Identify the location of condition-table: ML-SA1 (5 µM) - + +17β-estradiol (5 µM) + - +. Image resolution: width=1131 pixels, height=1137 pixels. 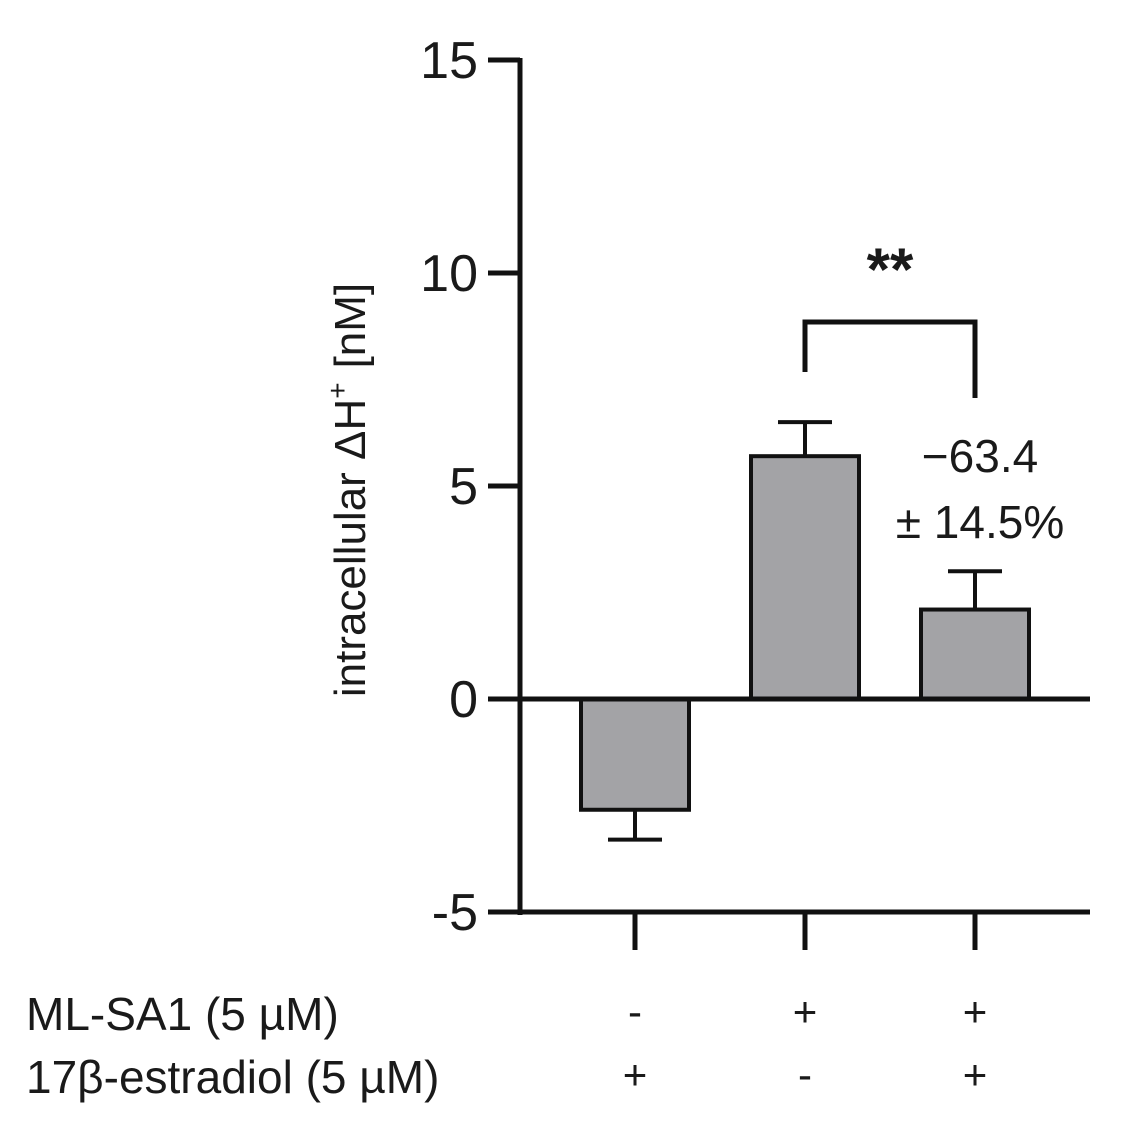
(506, 1045).